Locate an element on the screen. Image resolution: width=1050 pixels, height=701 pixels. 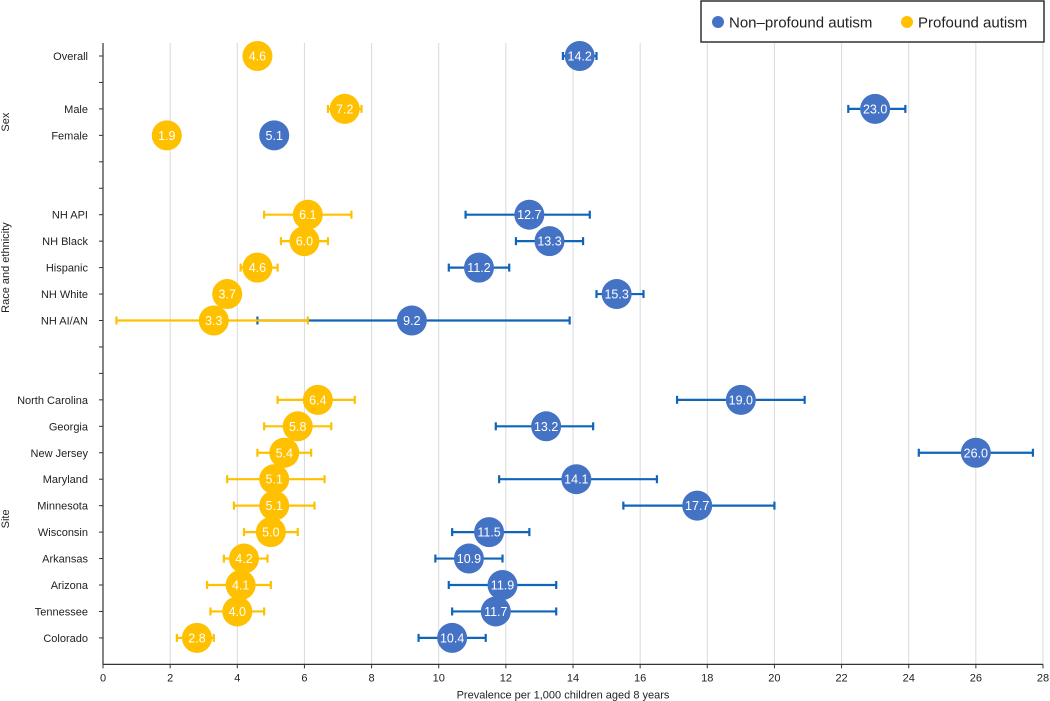
data-label: 7.2 is located at coordinates (344, 109).